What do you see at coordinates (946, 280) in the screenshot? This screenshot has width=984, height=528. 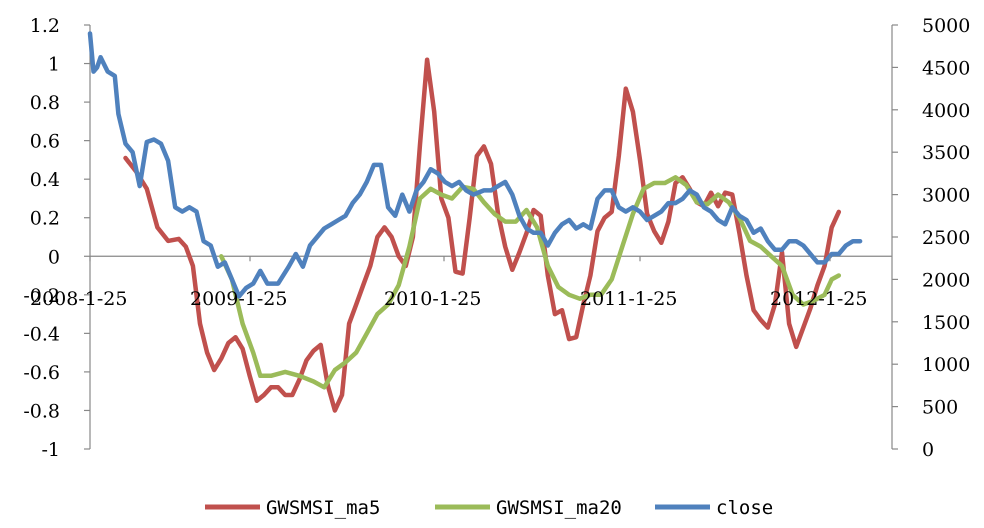 I see `right-y-tick-label: 2000` at bounding box center [946, 280].